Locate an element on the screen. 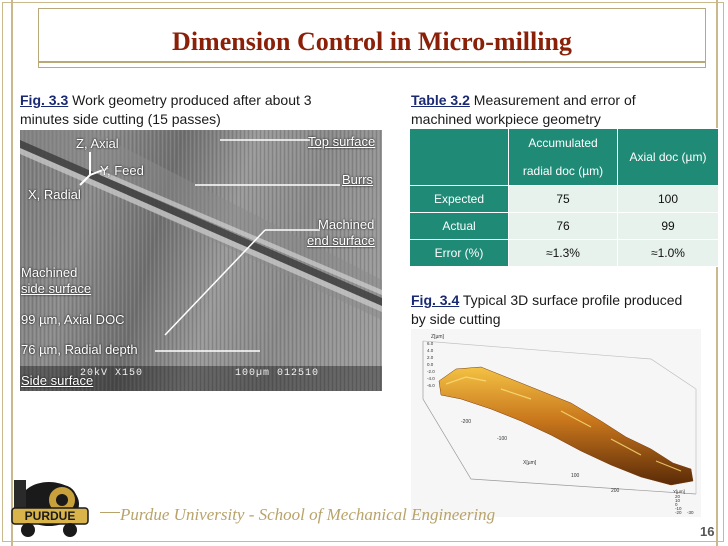  surface-highlights is located at coordinates (563, 424).